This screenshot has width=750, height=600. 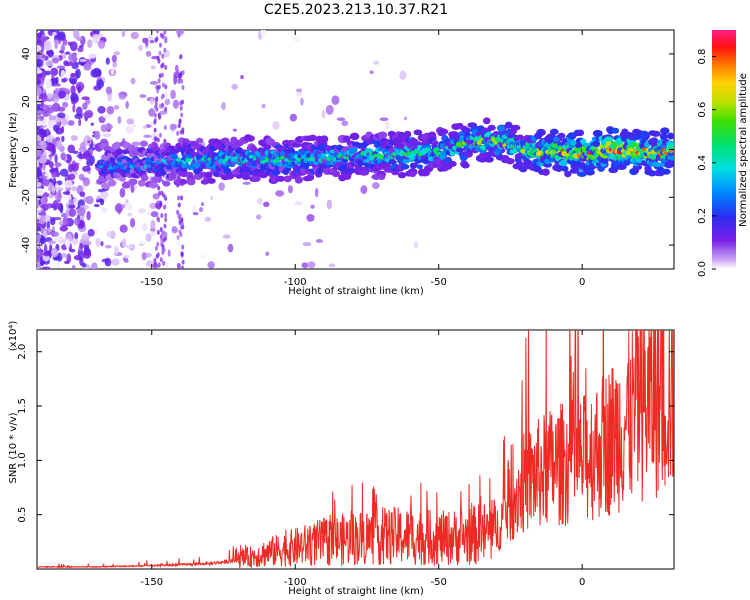 What do you see at coordinates (26, 197) in the screenshot?
I see `spectrogram-y-tick-label: -20` at bounding box center [26, 197].